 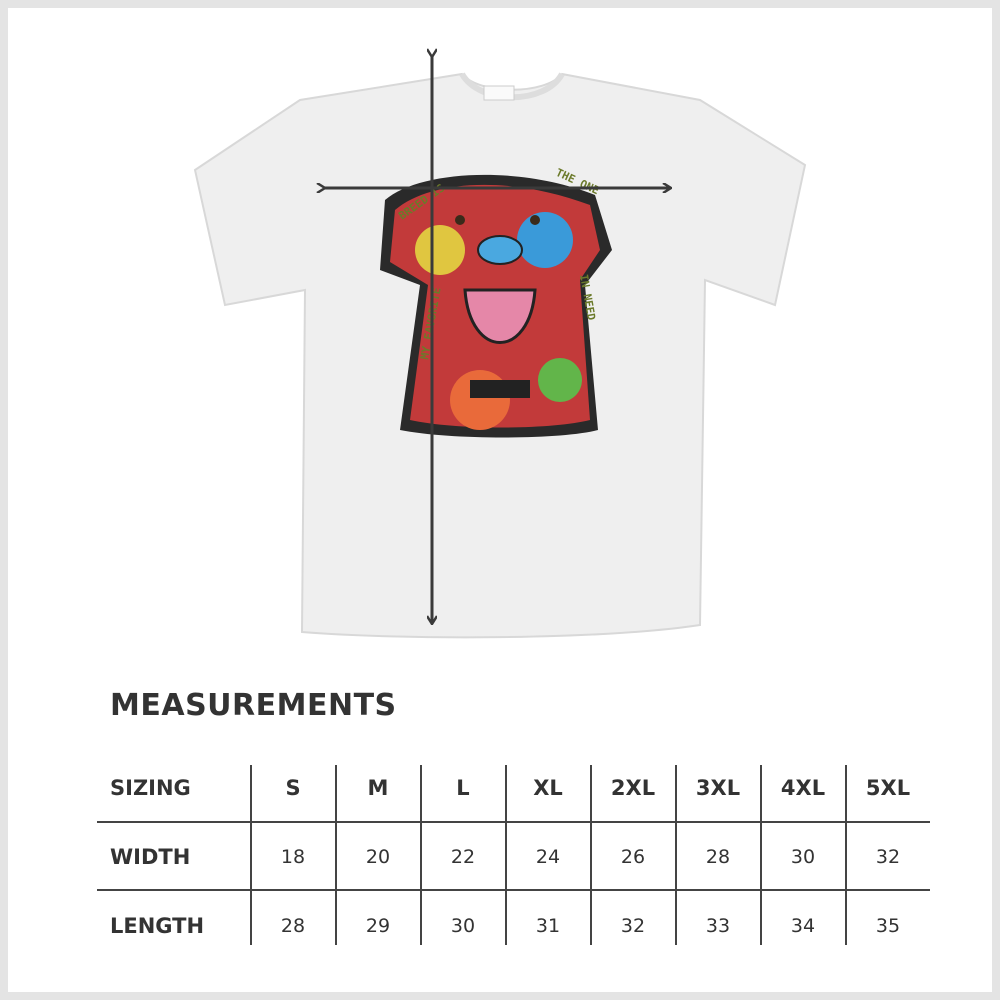 I want to click on length-cell: 34, so click(x=803, y=926).